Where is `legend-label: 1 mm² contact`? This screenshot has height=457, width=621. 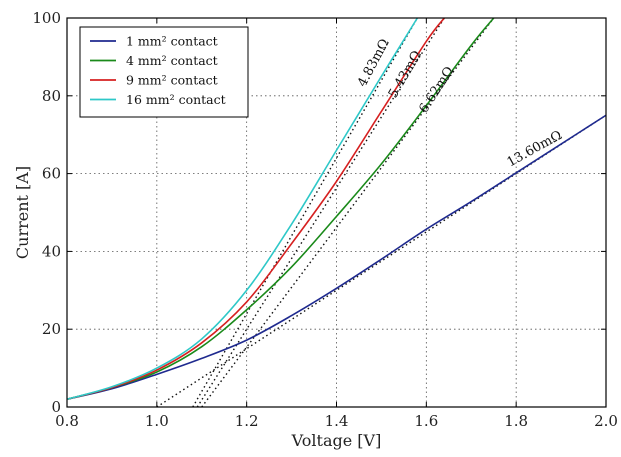
legend-label: 1 mm² contact is located at coordinates (172, 41).